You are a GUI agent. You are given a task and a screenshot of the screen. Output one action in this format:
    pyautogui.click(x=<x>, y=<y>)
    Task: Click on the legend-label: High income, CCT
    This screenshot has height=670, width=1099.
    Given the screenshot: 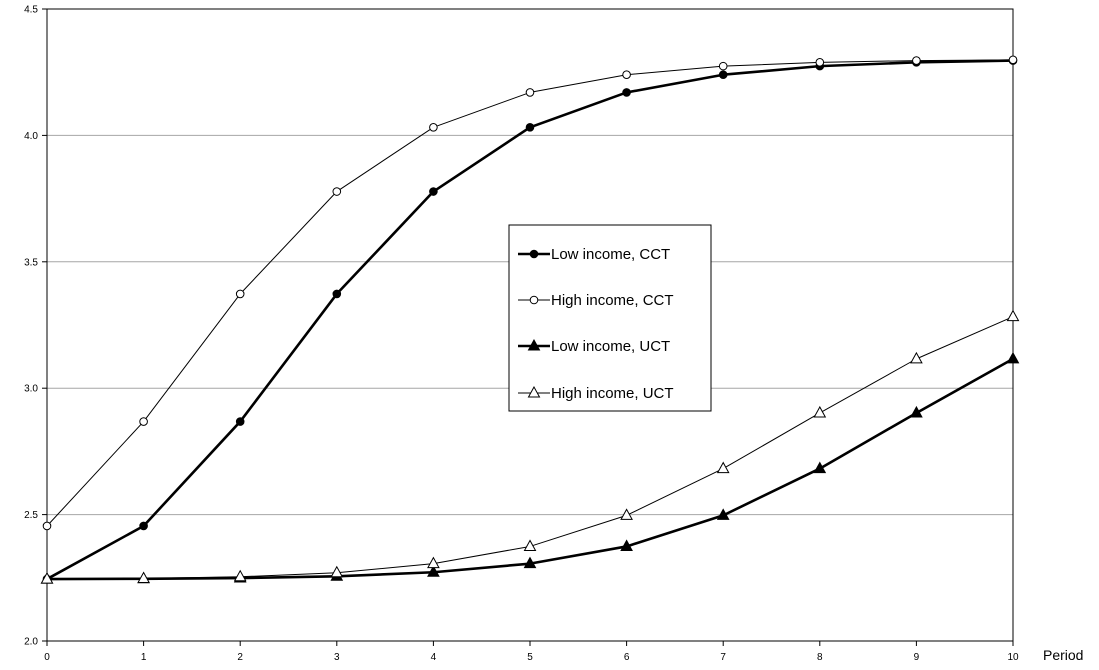 What is the action you would take?
    pyautogui.click(x=612, y=300)
    